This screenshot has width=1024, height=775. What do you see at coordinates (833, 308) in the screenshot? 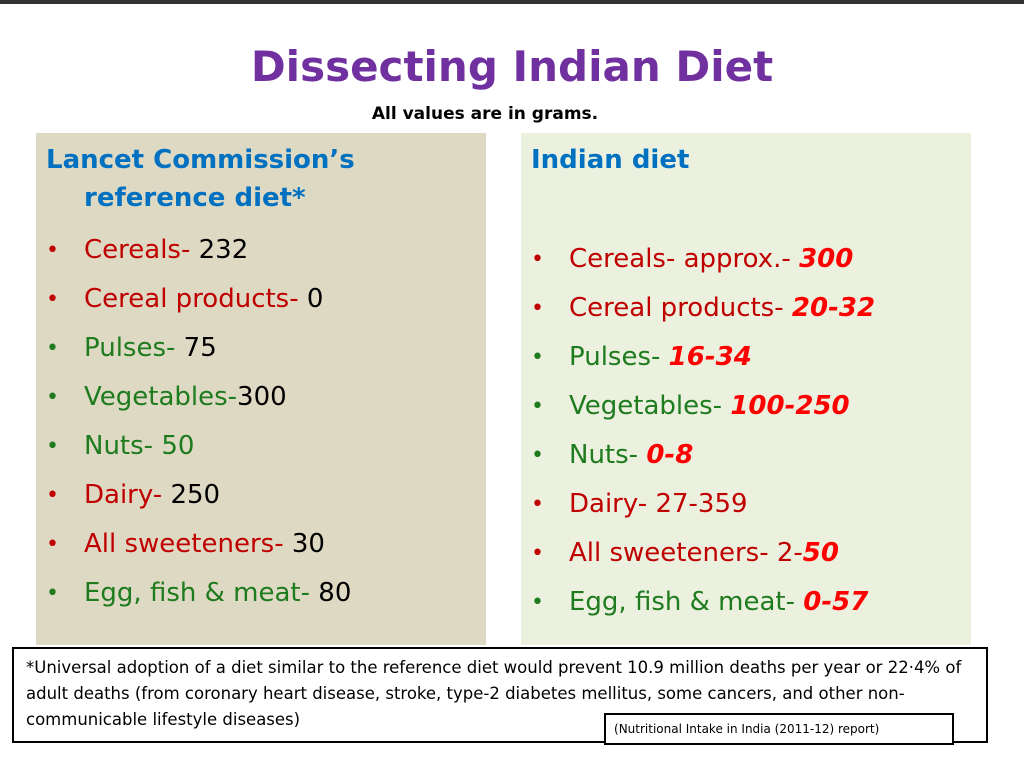
I see `item-value: 20-32` at bounding box center [833, 308].